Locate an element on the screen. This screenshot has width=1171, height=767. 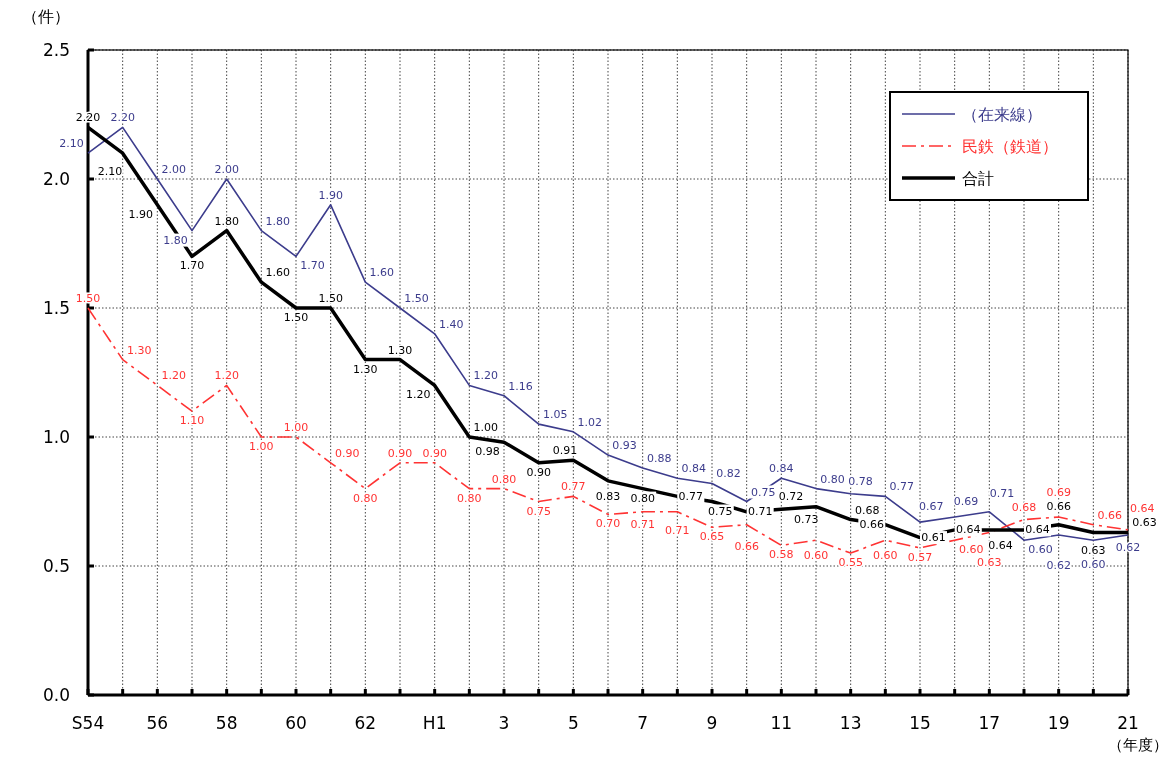
y-tick-label: 2.5 is located at coordinates (56, 50).